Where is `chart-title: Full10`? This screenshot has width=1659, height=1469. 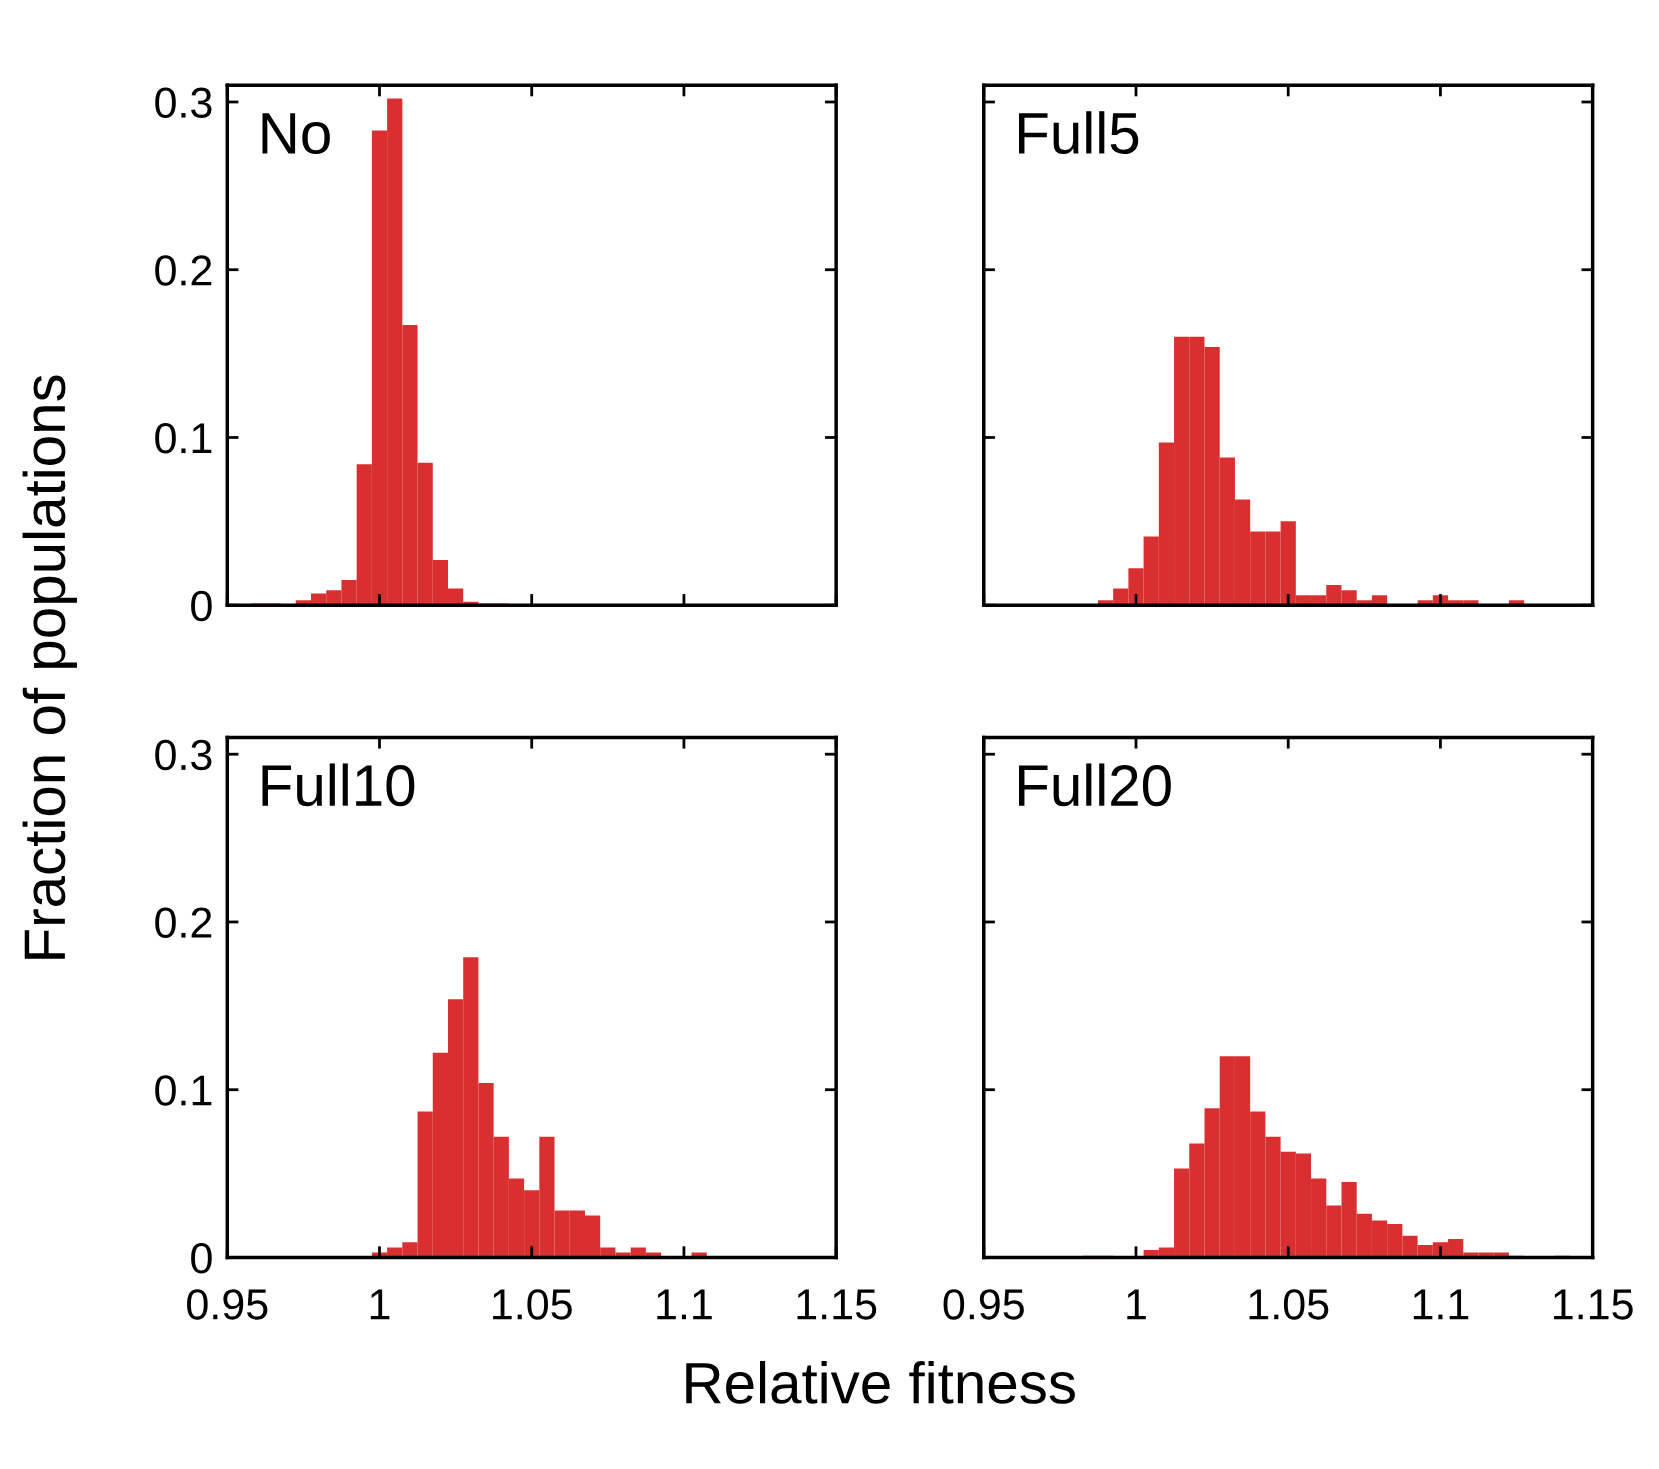 chart-title: Full10 is located at coordinates (338, 785).